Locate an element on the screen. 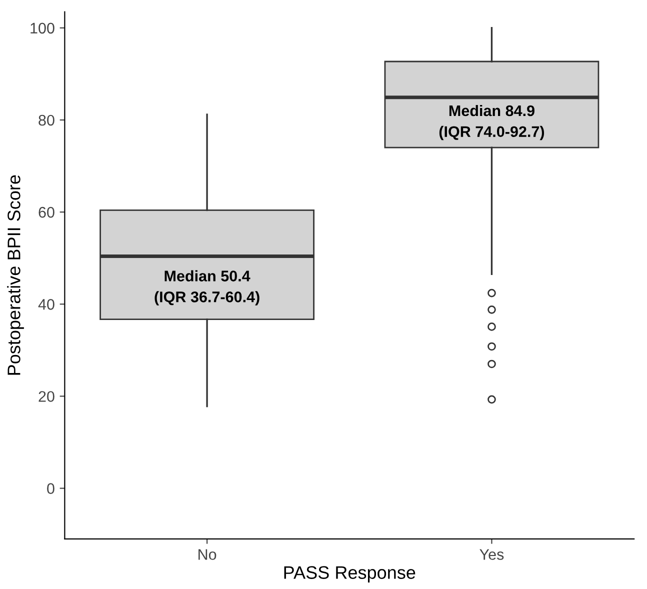 The image size is (647, 589). y-tick-label: 20 is located at coordinates (46, 396).